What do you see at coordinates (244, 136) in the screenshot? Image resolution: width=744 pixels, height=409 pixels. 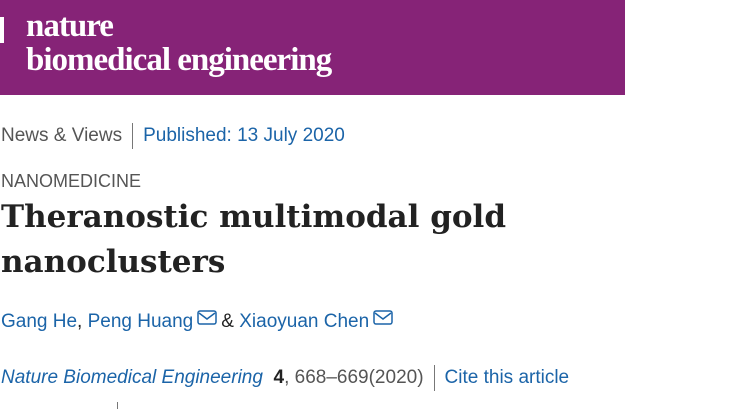 I see `published-date: Published: 13 July 2020` at bounding box center [244, 136].